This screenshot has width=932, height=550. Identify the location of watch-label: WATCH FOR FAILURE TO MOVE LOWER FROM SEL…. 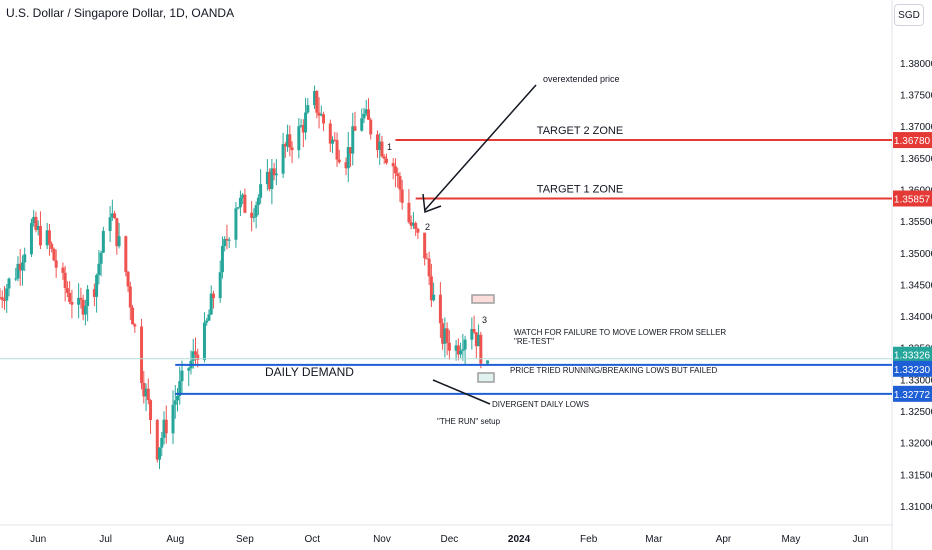
(620, 332).